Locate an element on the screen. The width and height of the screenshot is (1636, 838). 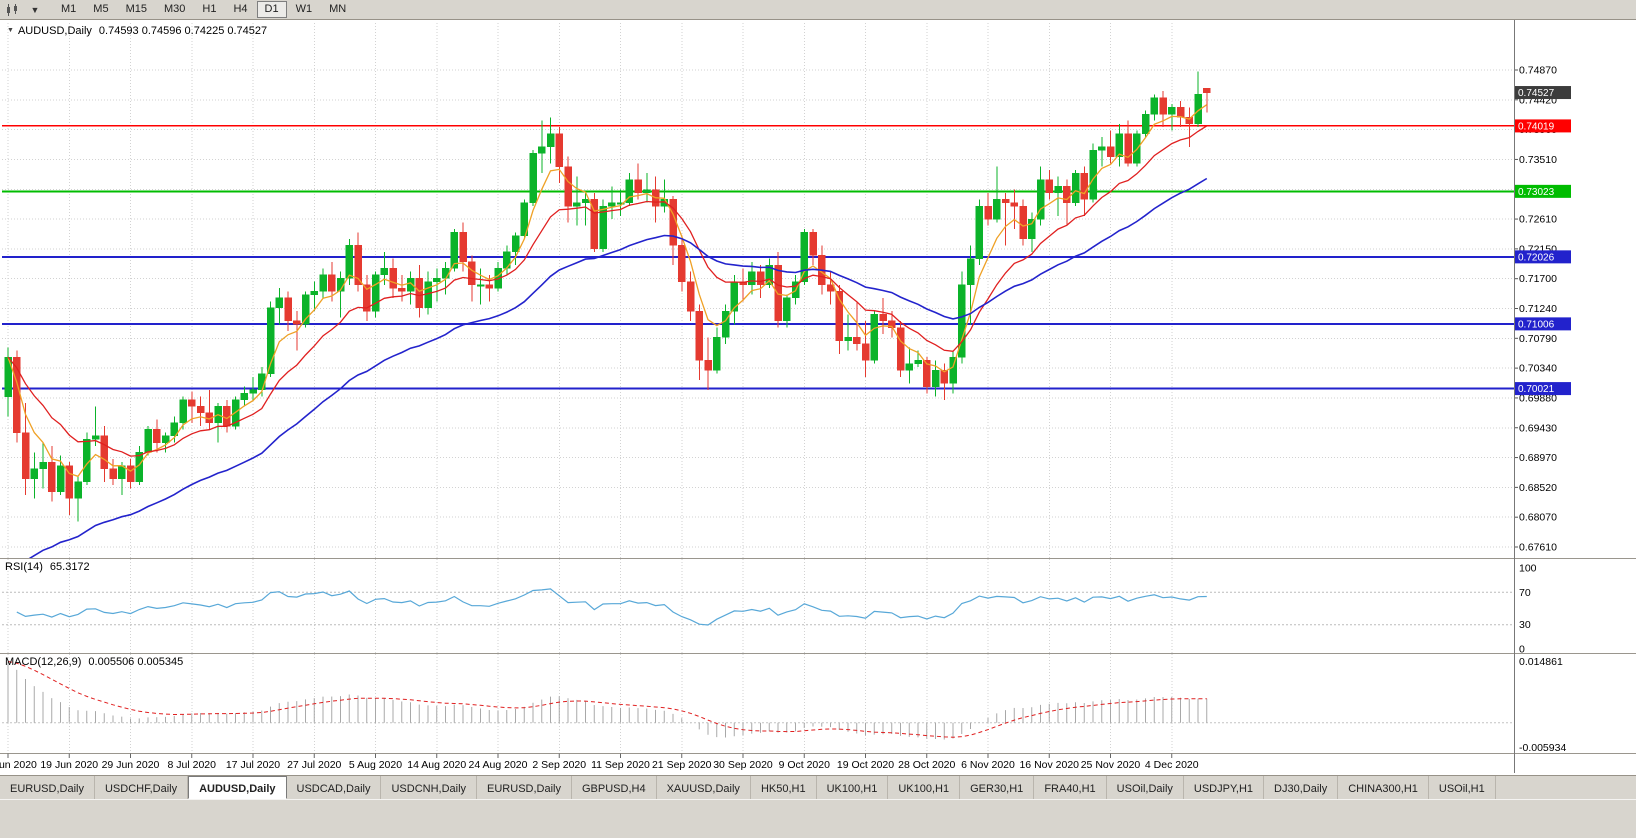
status-bar is located at coordinates (818, 818).